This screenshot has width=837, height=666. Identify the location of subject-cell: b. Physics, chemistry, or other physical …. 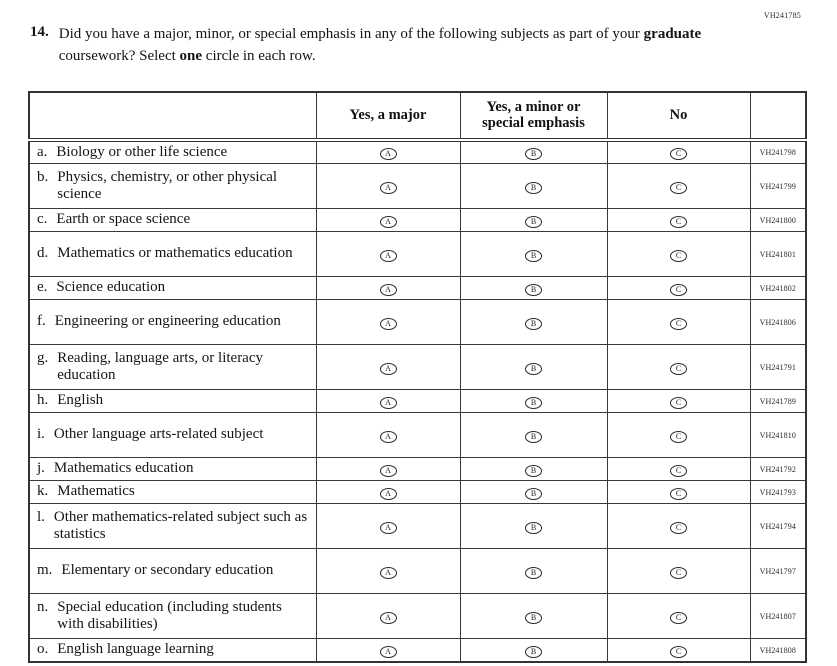
(172, 186).